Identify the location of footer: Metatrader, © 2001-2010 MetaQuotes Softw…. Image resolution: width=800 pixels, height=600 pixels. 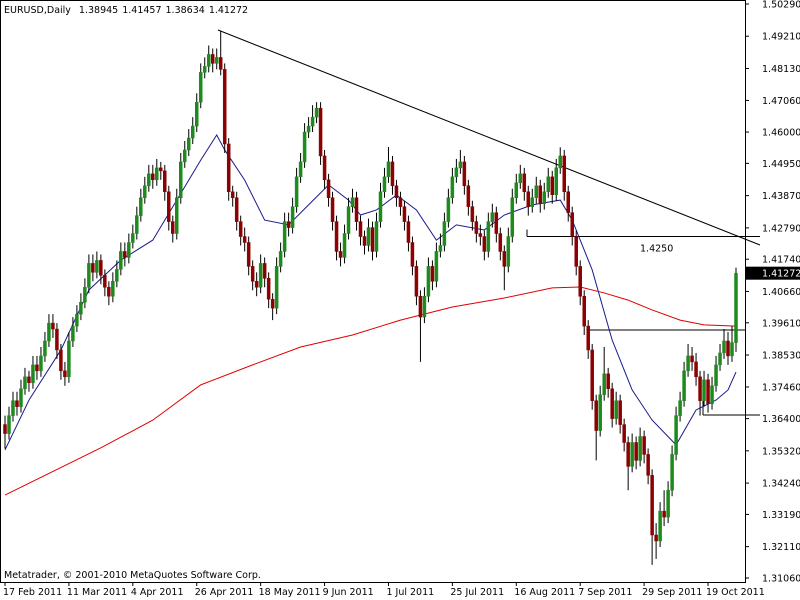
(132, 575).